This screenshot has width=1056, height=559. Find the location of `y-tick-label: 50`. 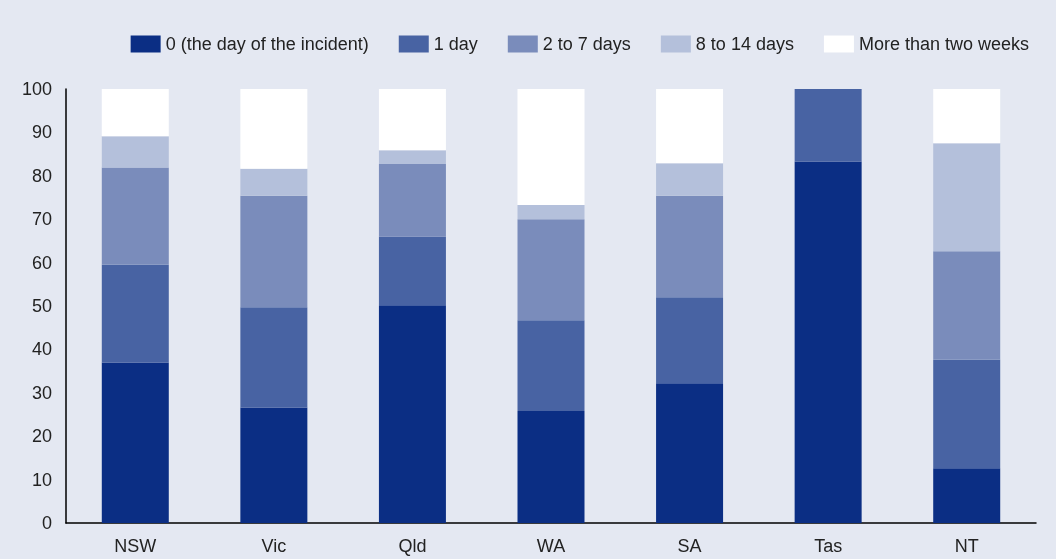

y-tick-label: 50 is located at coordinates (41, 306).